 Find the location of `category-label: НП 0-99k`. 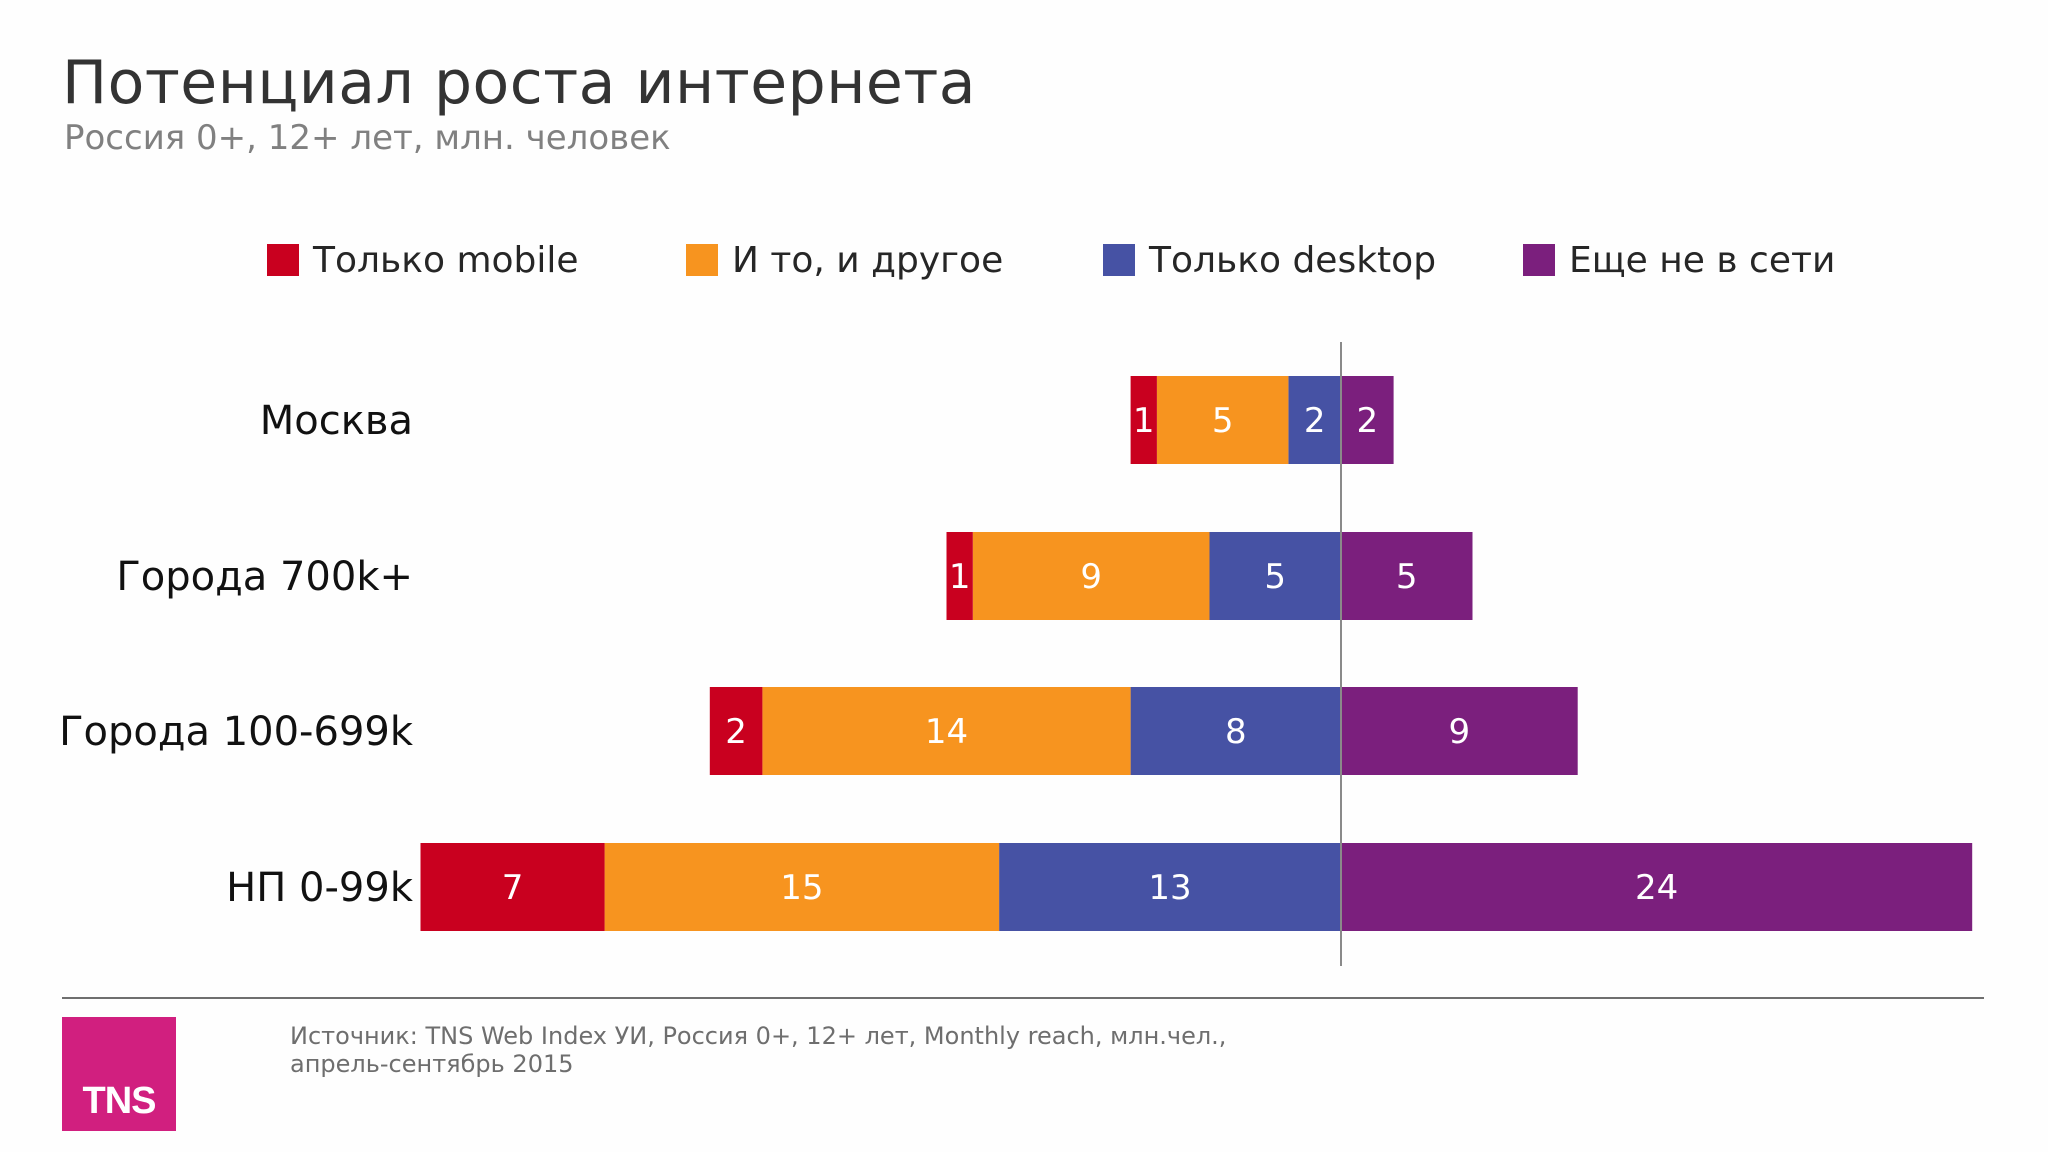

category-label: НП 0-99k is located at coordinates (320, 888).